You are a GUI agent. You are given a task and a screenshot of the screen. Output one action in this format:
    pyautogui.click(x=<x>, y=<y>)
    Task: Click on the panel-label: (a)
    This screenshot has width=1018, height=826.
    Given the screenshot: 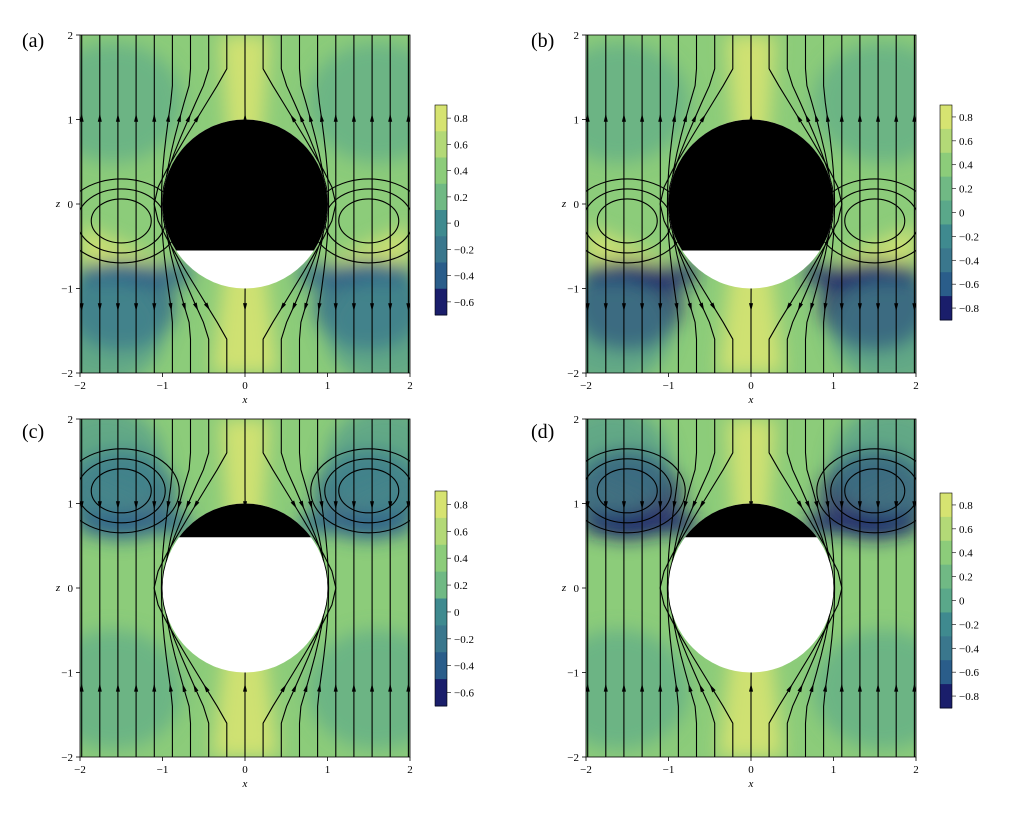 What is the action you would take?
    pyautogui.click(x=33, y=41)
    